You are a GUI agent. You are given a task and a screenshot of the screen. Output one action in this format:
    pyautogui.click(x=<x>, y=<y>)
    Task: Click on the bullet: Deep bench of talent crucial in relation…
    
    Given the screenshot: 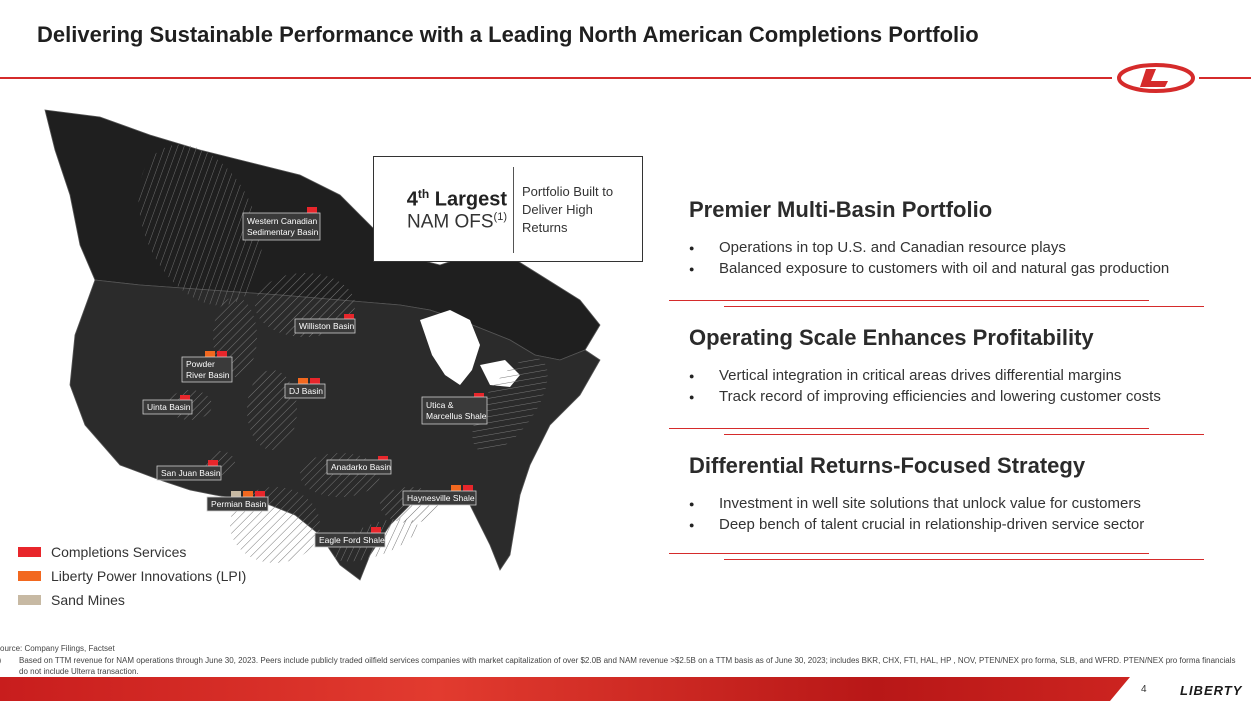 What is the action you would take?
    pyautogui.click(x=959, y=525)
    